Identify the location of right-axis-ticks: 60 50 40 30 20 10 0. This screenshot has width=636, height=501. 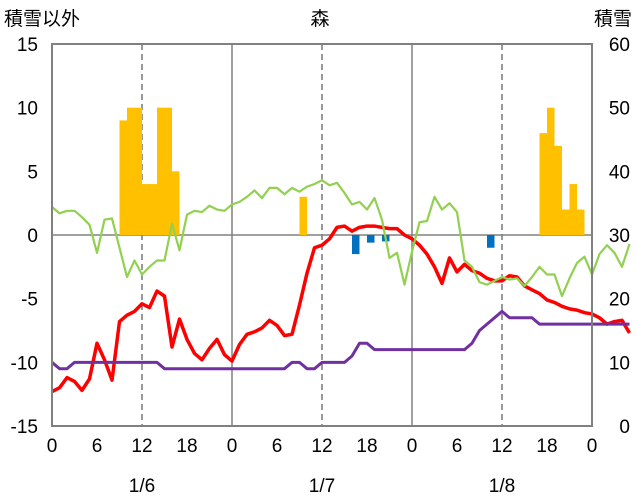
(619, 236).